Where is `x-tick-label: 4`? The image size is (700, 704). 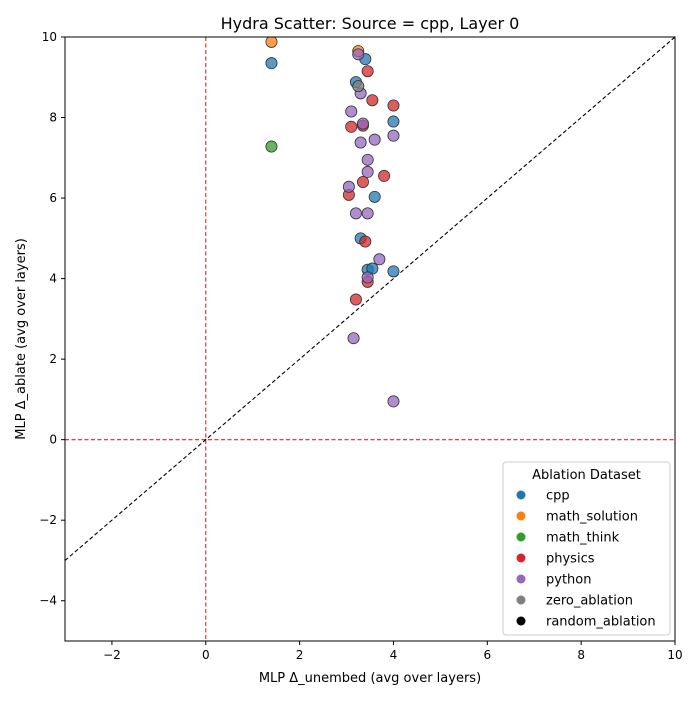
x-tick-label: 4 is located at coordinates (394, 655).